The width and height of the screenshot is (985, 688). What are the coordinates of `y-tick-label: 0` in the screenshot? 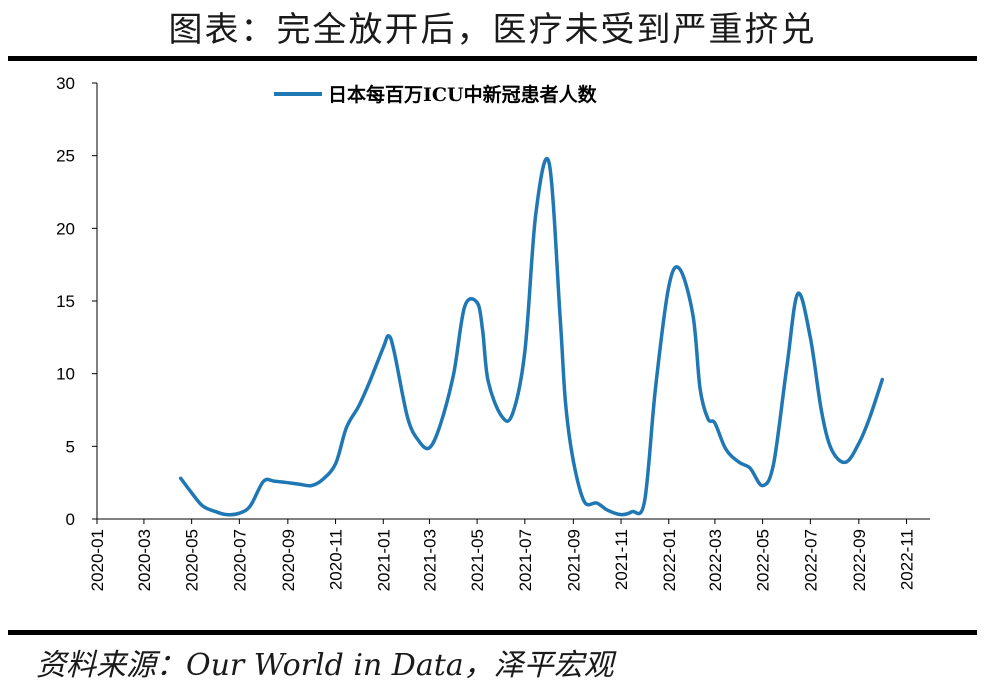 It's located at (70, 519).